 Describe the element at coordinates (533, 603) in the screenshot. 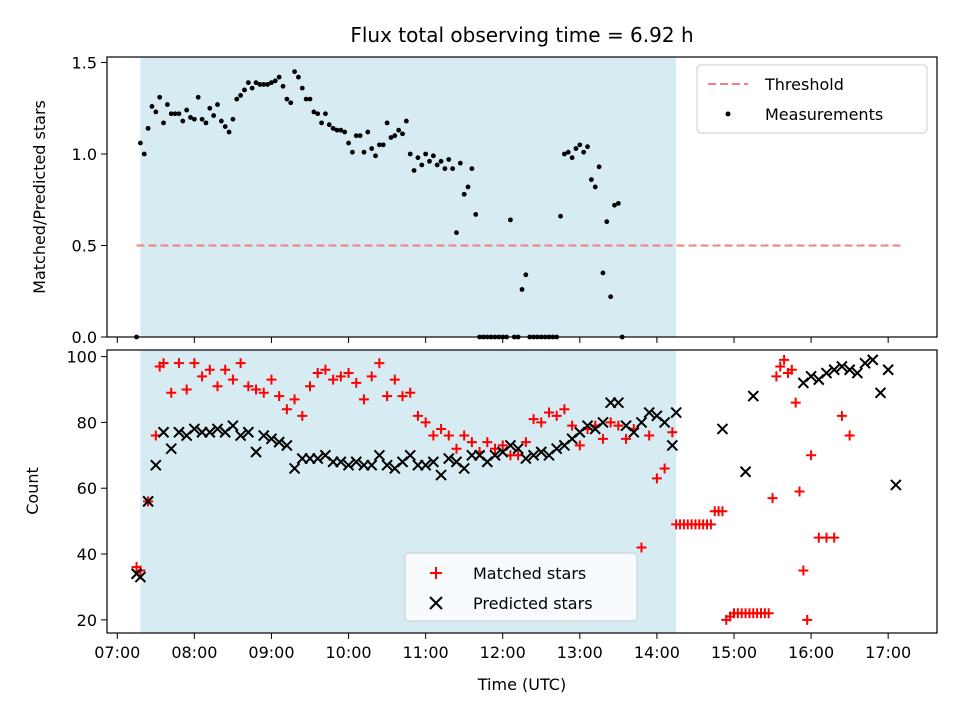

I see `legend-predicted-label: Predicted stars` at that location.